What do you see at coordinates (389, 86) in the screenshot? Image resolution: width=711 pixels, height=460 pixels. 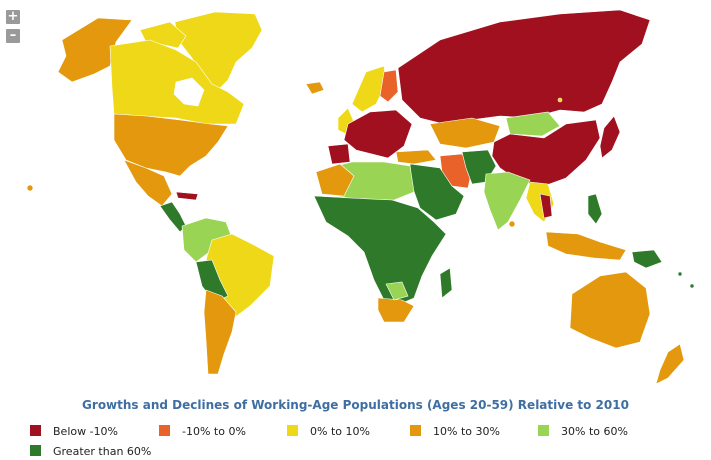 I see `region-finland` at bounding box center [389, 86].